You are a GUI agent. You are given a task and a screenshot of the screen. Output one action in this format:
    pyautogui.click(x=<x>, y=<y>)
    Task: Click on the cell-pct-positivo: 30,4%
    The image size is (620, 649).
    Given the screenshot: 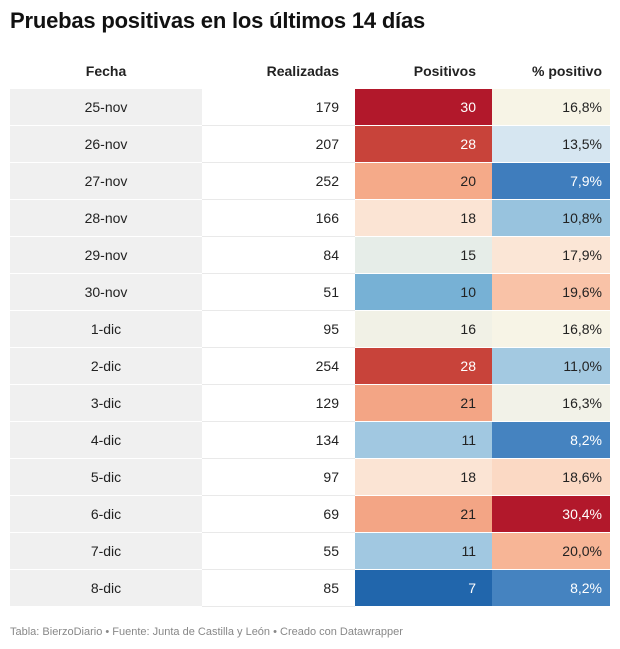 What is the action you would take?
    pyautogui.click(x=551, y=514)
    